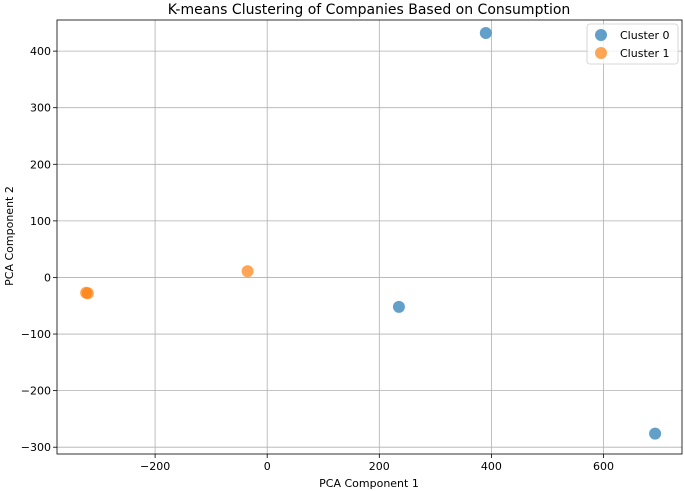 The height and width of the screenshot is (491, 685). I want to click on x-tick-label: 0, so click(267, 466).